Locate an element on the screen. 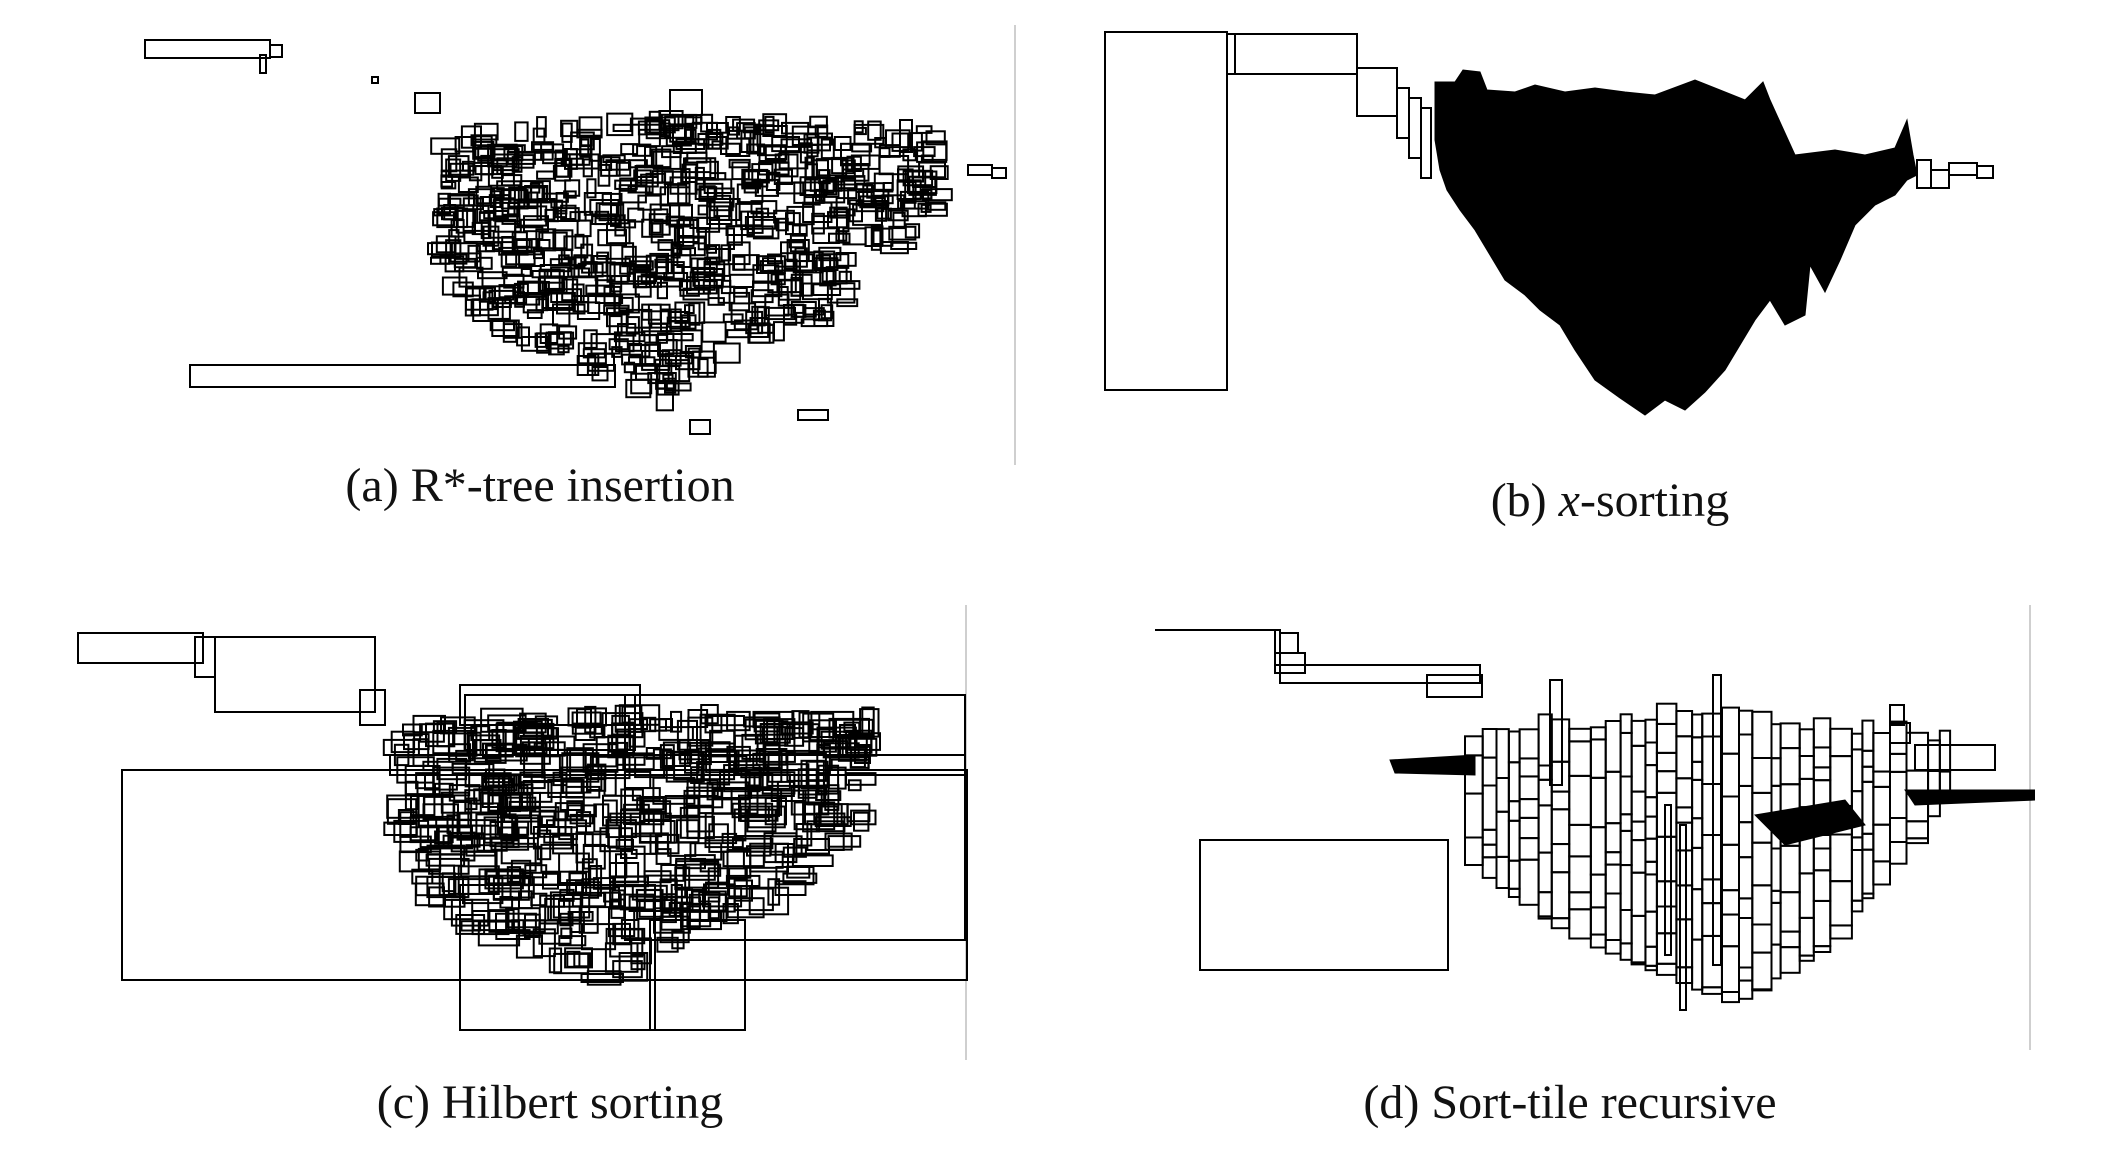 This screenshot has width=2124, height=1156. east-rect is located at coordinates (1897, 715).